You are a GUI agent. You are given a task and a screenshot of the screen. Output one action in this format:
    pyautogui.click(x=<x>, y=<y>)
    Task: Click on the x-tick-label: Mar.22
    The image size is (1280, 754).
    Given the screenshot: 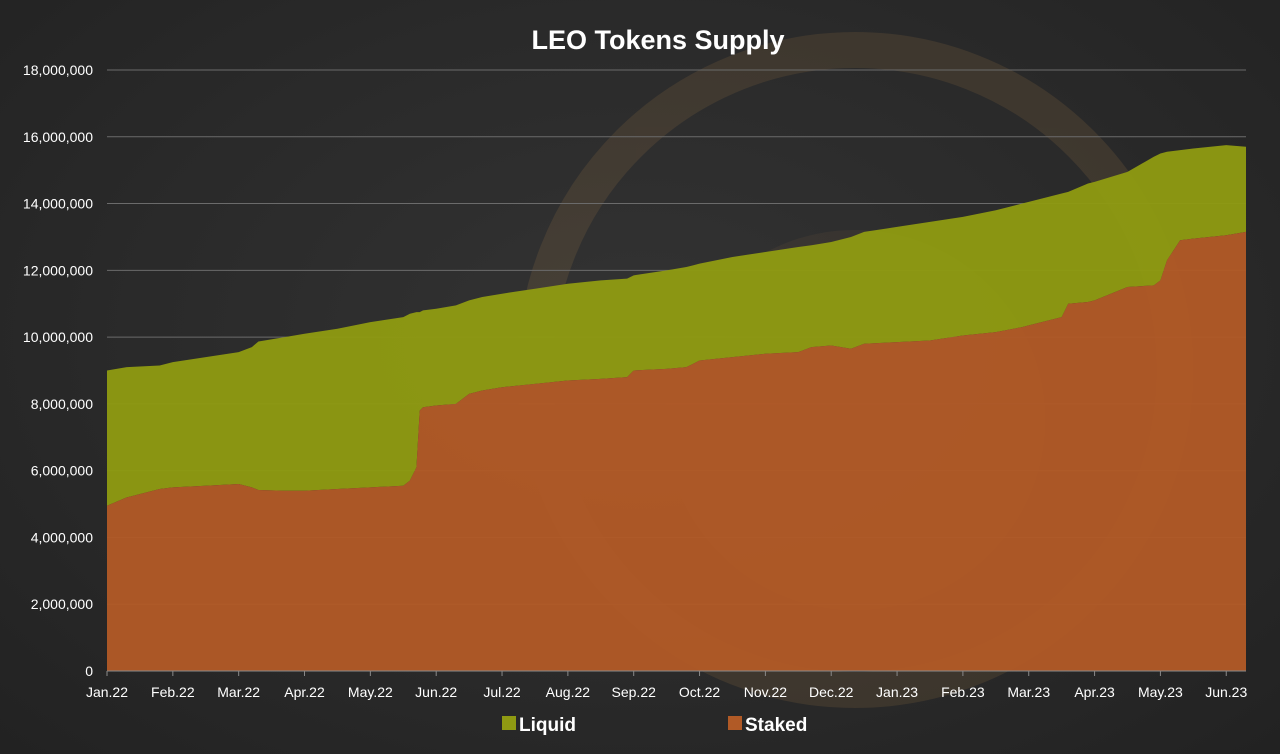 What is the action you would take?
    pyautogui.click(x=238, y=692)
    